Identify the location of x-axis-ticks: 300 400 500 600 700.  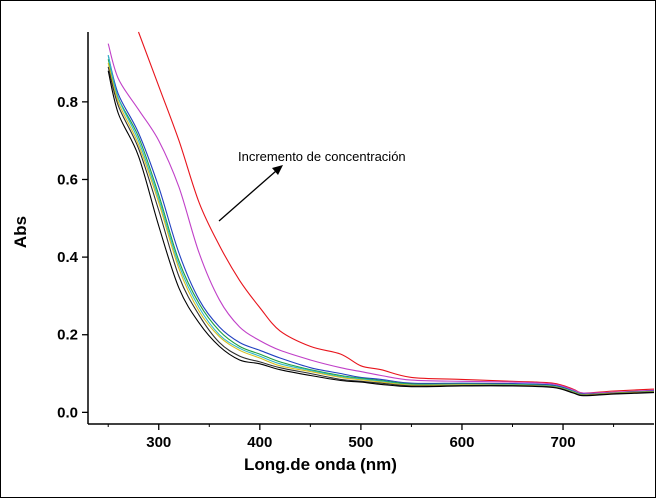
(361, 437).